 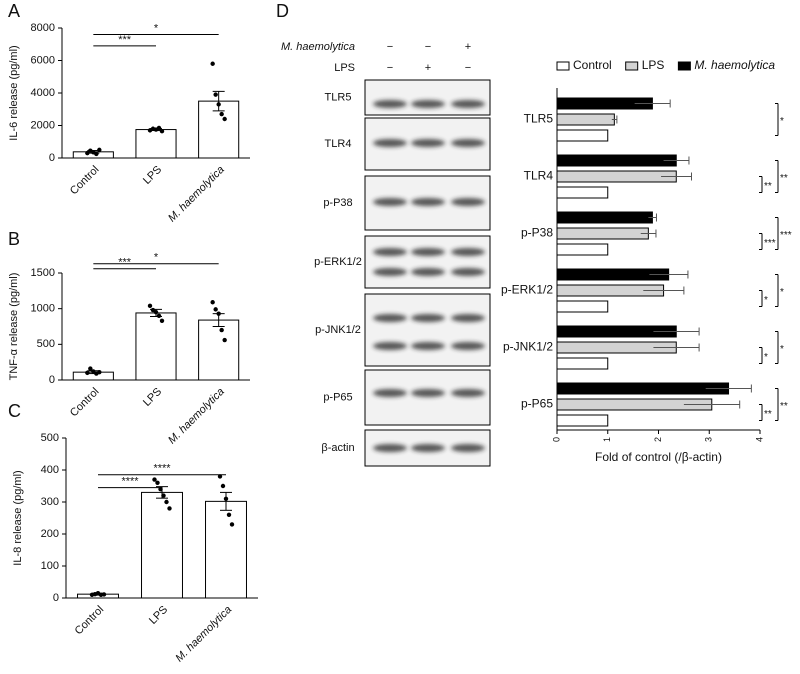 I want to click on category-label: p-ERK1/2, so click(x=527, y=290).